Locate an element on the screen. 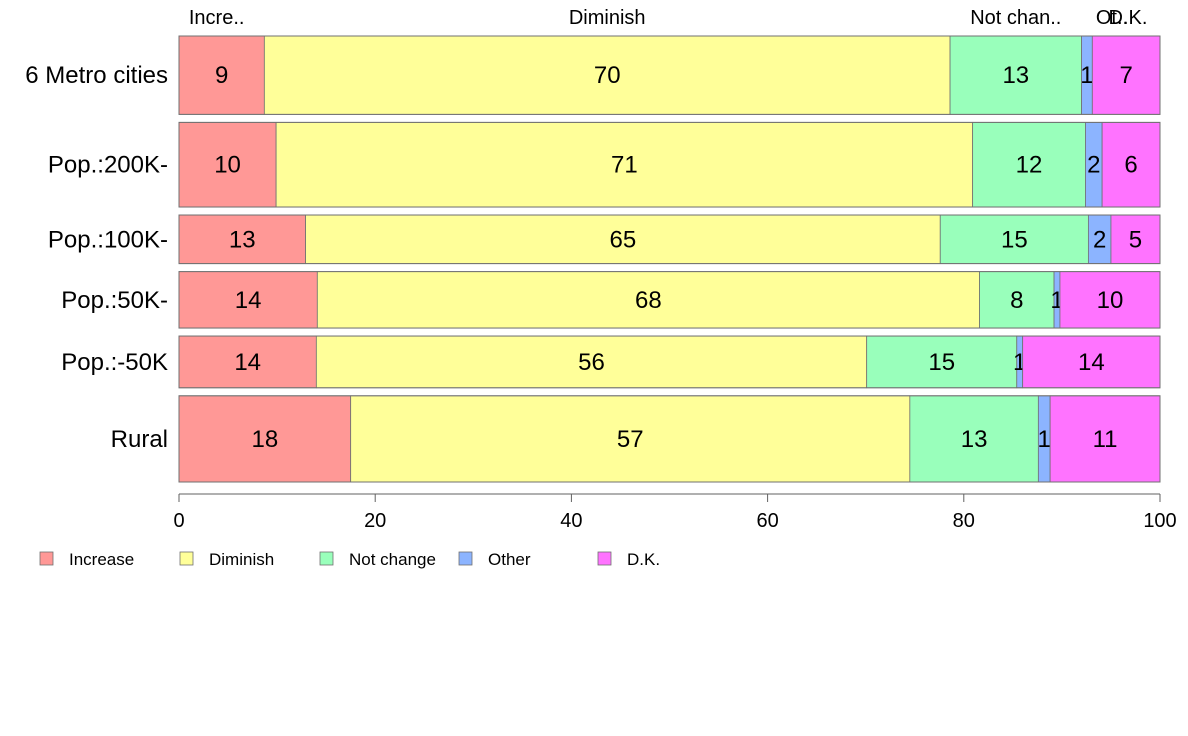 The height and width of the screenshot is (736, 1188). legend-swatch-d-k is located at coordinates (604, 558).